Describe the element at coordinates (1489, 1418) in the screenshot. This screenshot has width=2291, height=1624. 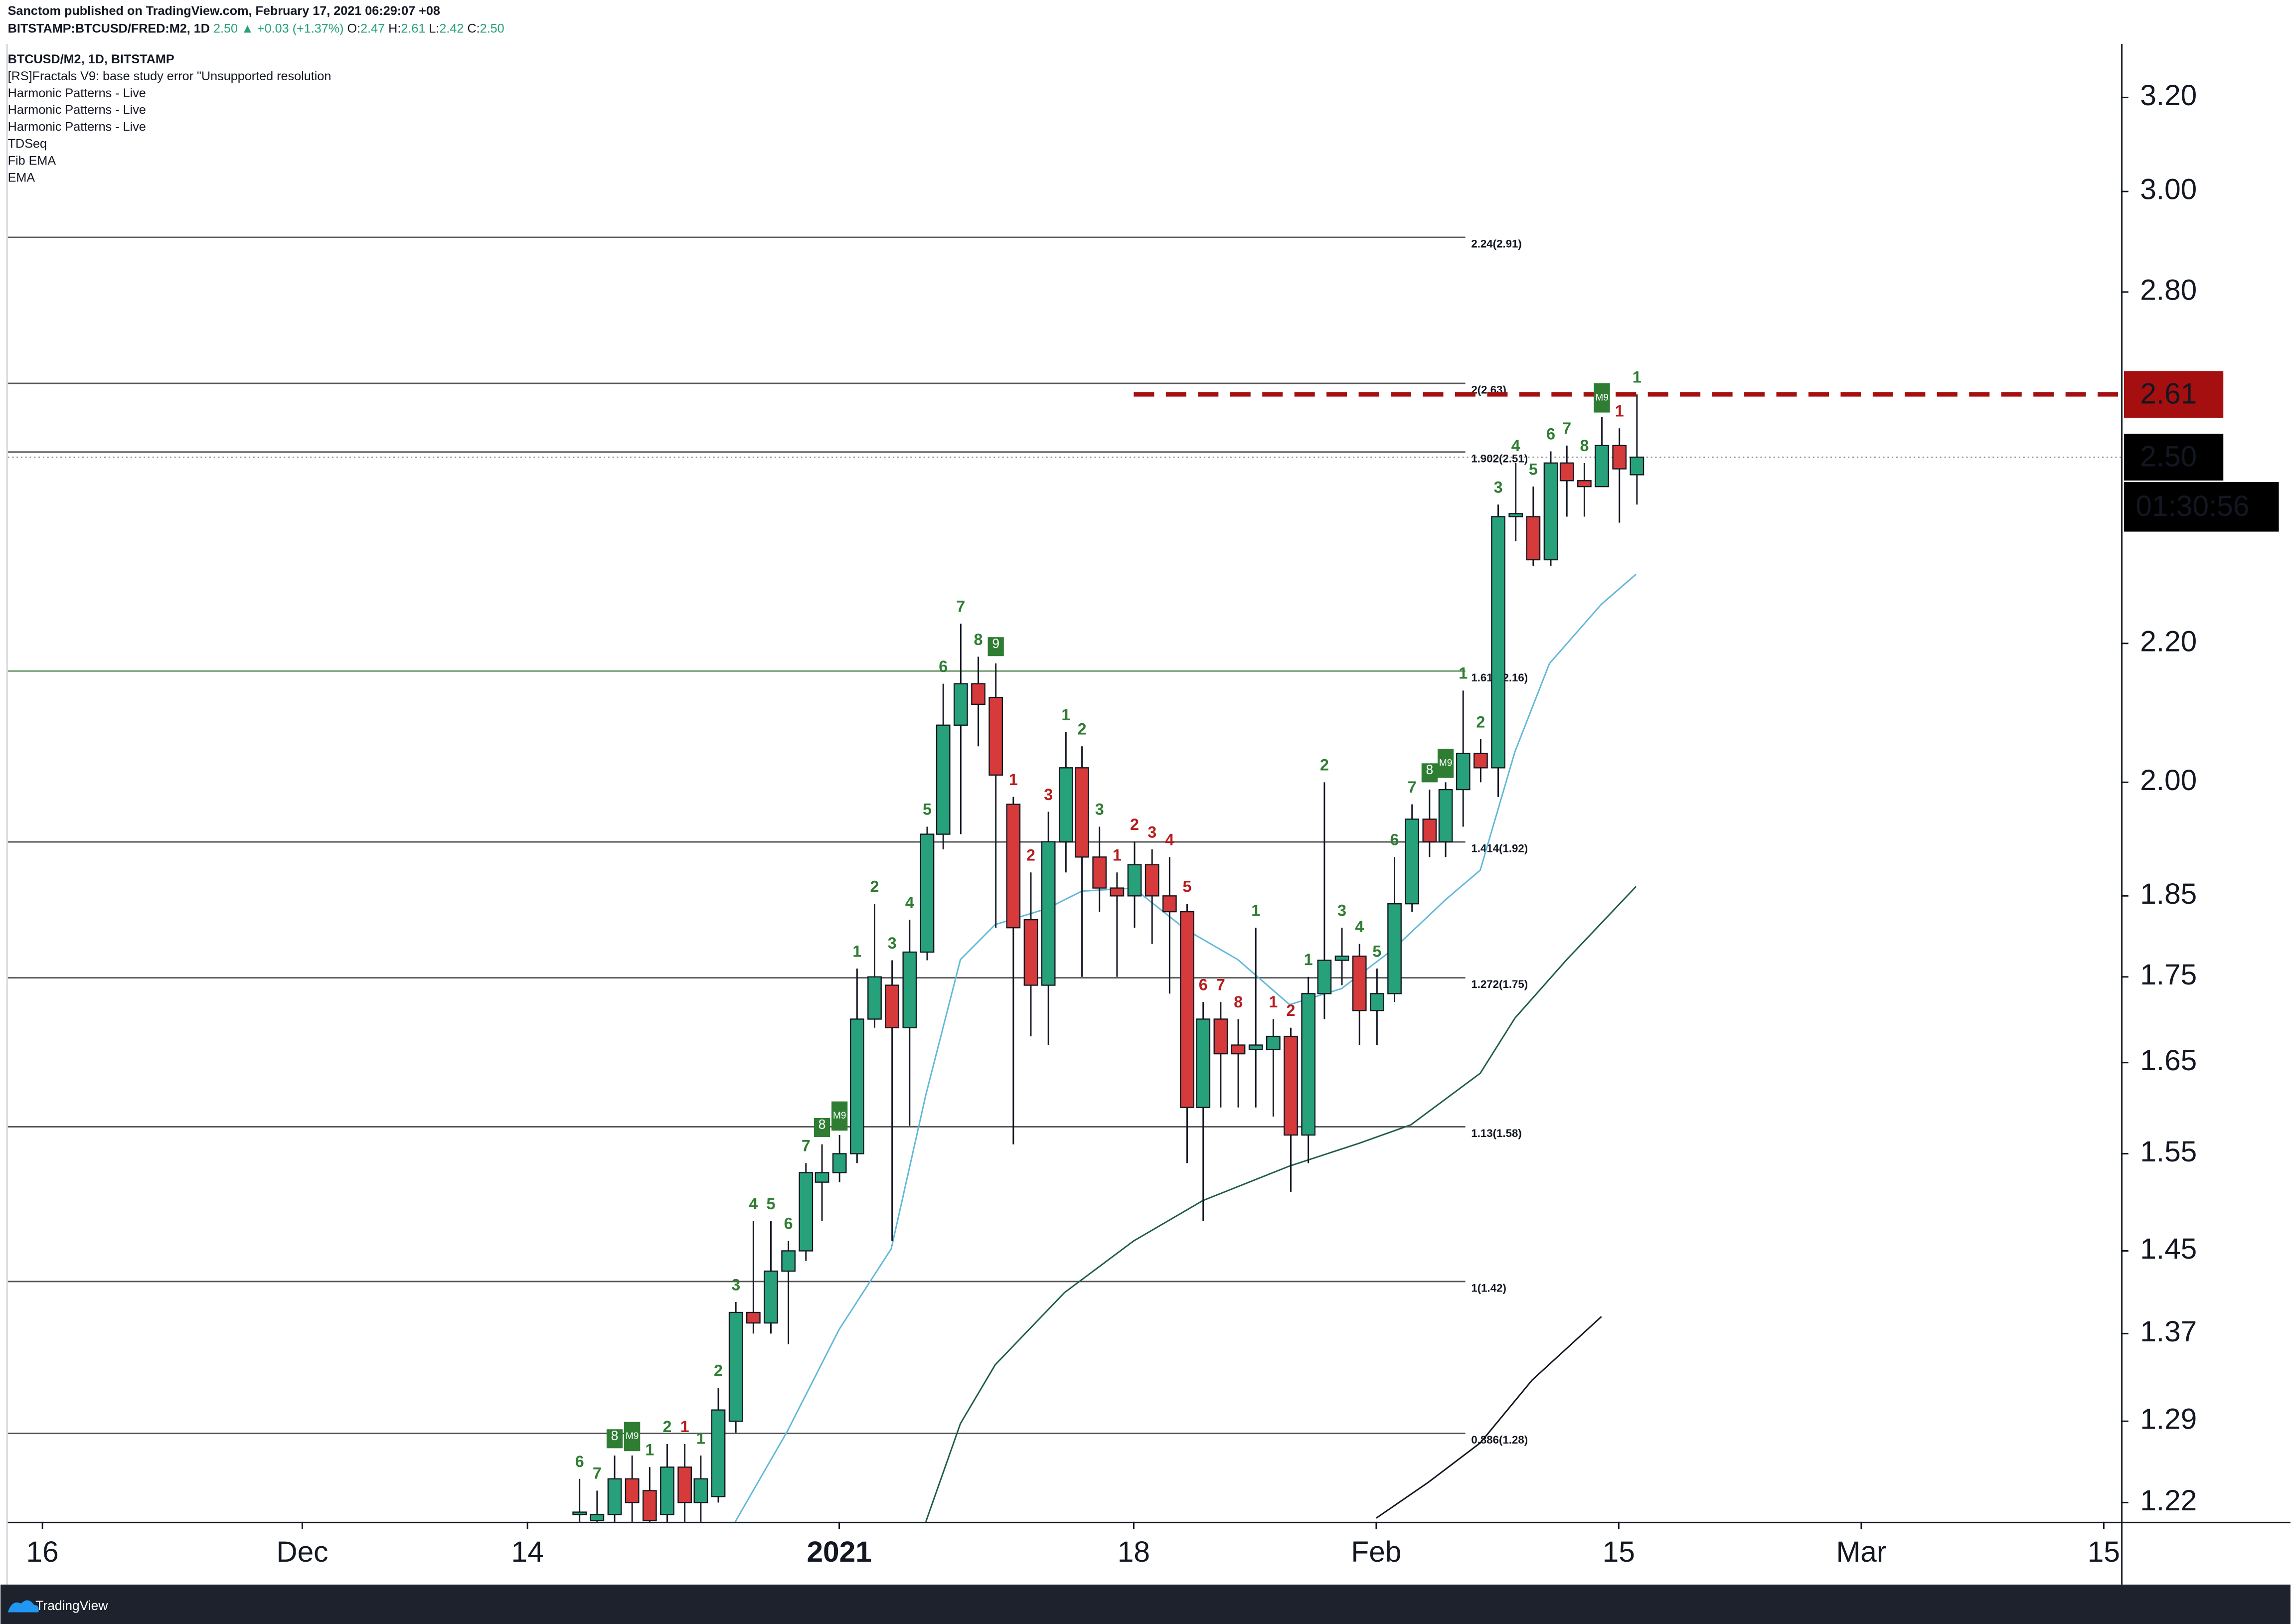
I see `indicator-line` at that location.